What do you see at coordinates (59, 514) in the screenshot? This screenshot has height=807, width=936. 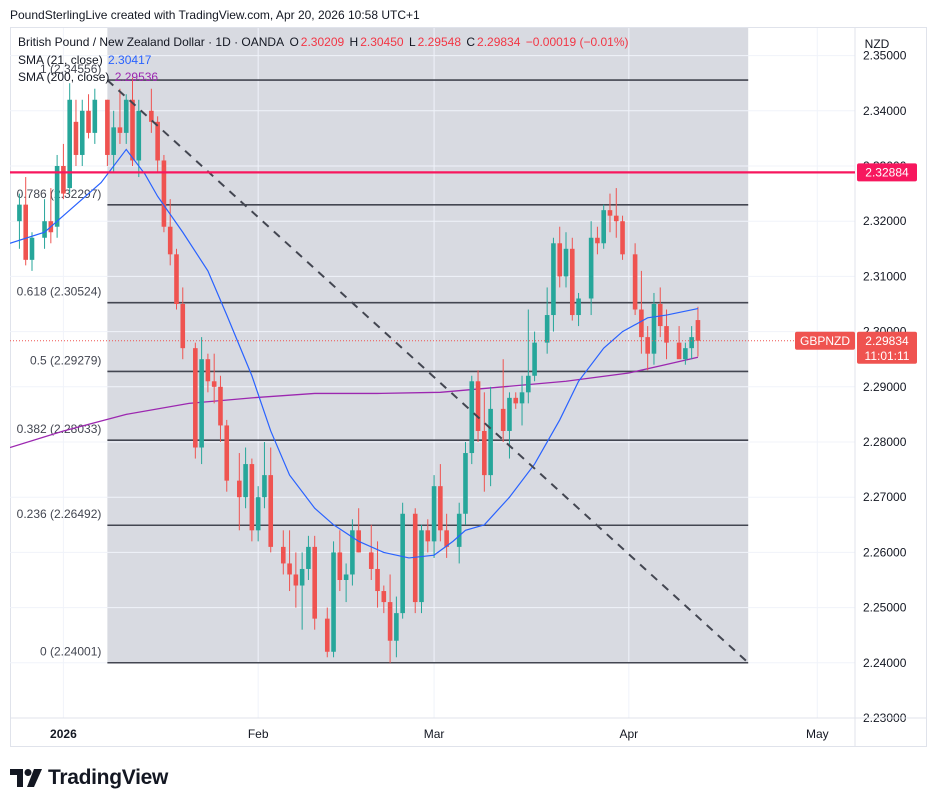 I see `fib-level-label: 0.236 (2.26492)` at bounding box center [59, 514].